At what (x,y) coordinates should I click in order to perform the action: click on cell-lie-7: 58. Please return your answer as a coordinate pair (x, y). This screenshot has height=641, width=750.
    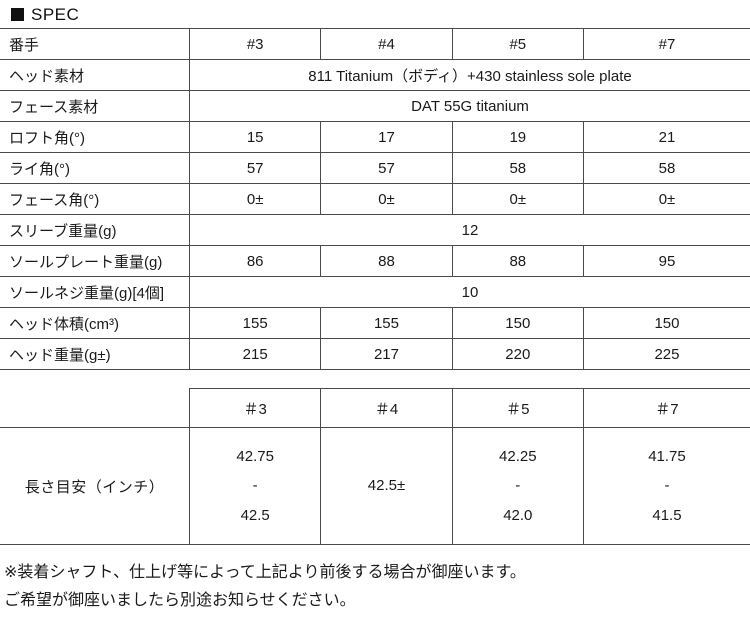
    Looking at the image, I should click on (666, 168).